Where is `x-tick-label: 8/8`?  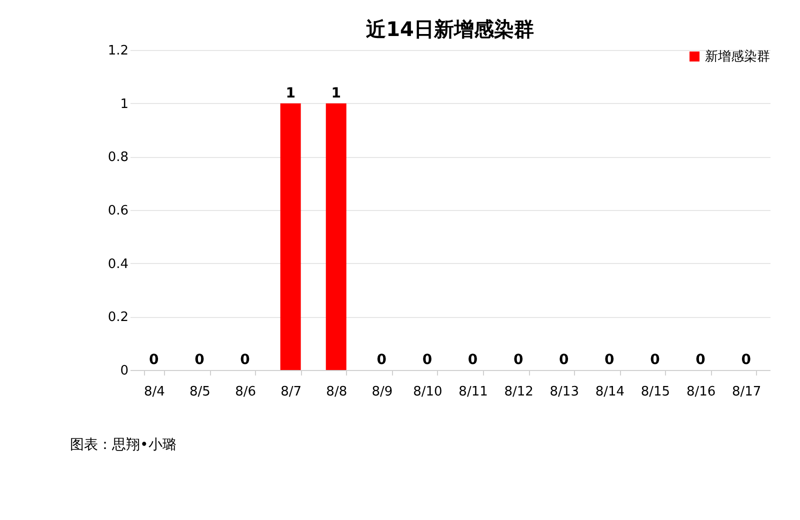 x-tick-label: 8/8 is located at coordinates (337, 392).